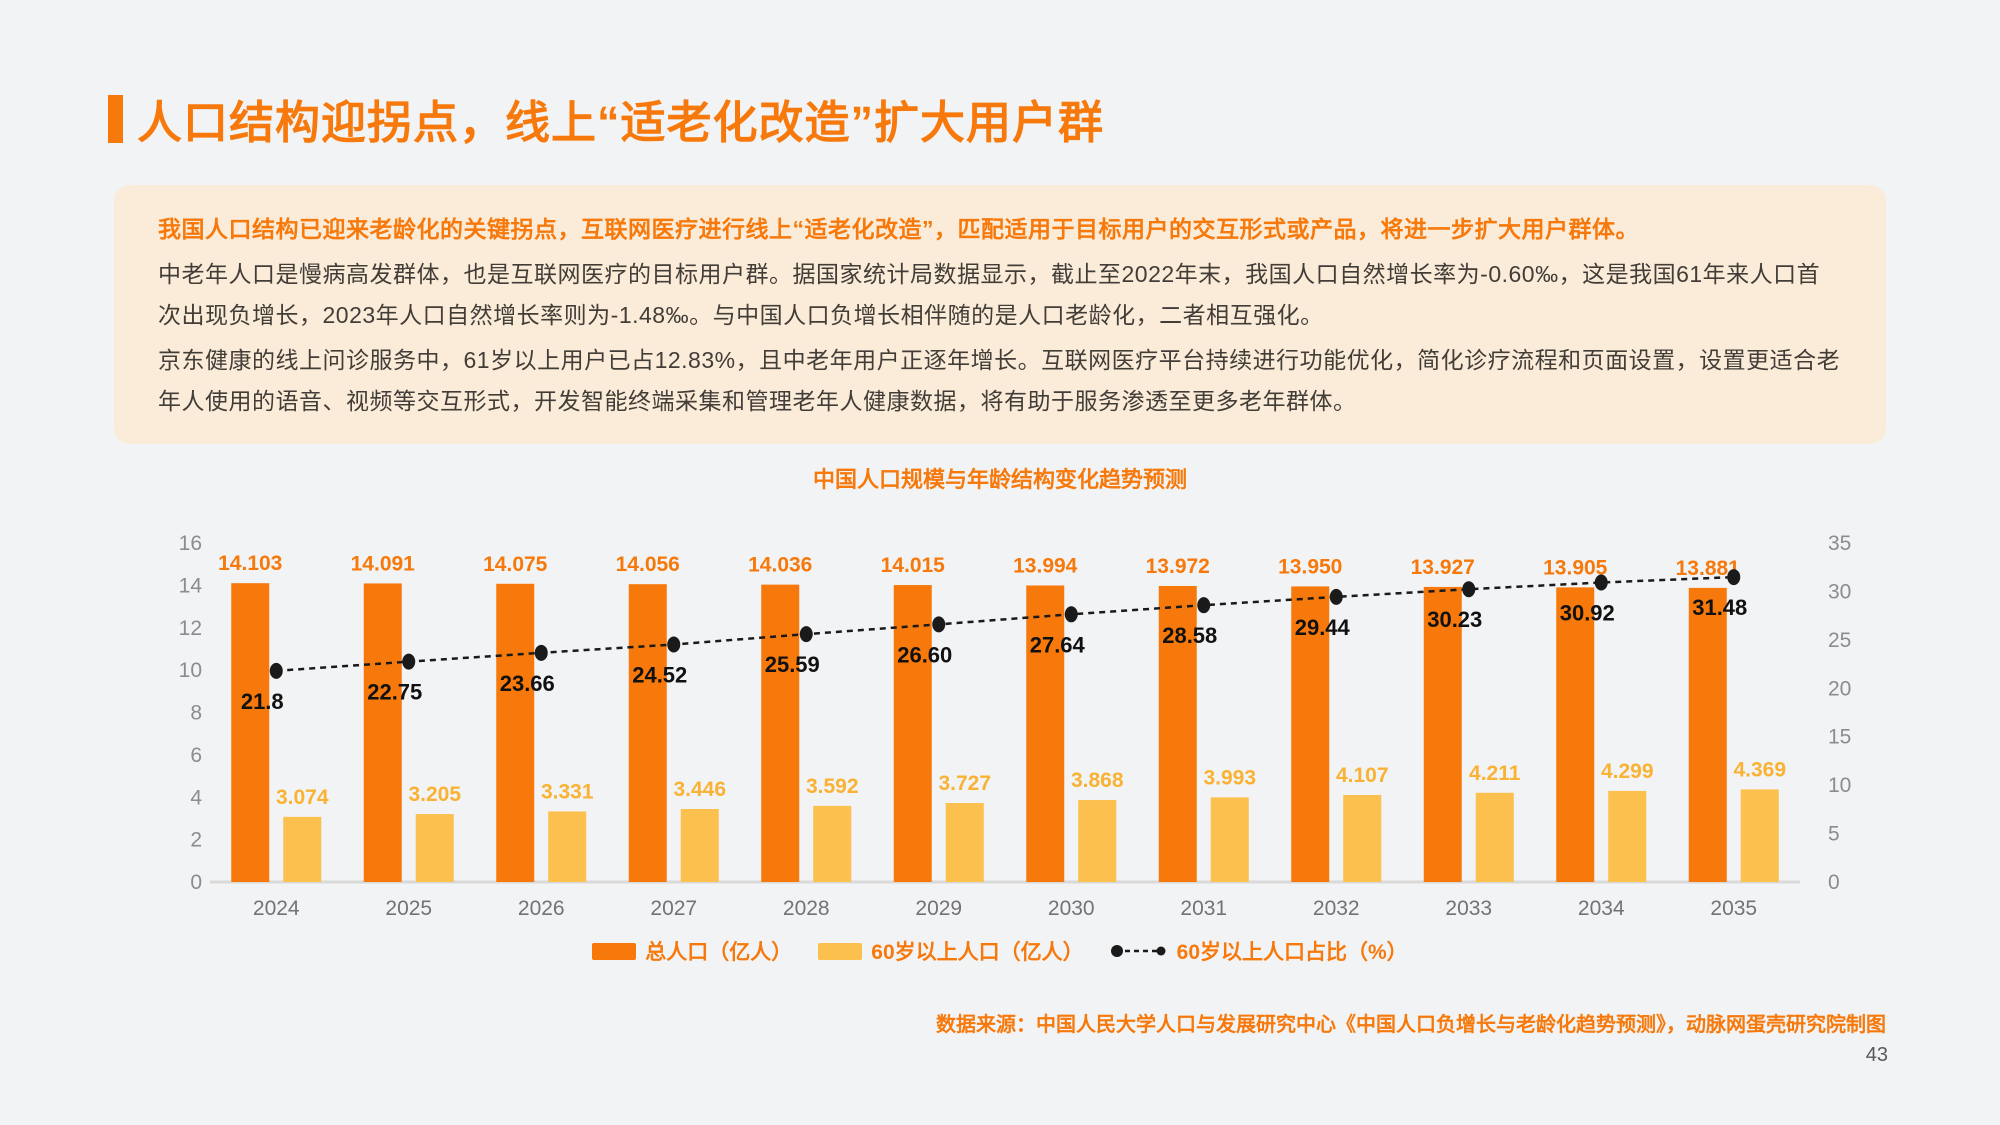 This screenshot has width=2000, height=1125. What do you see at coordinates (1733, 908) in the screenshot?
I see `x-axis-label-2035: 2035` at bounding box center [1733, 908].